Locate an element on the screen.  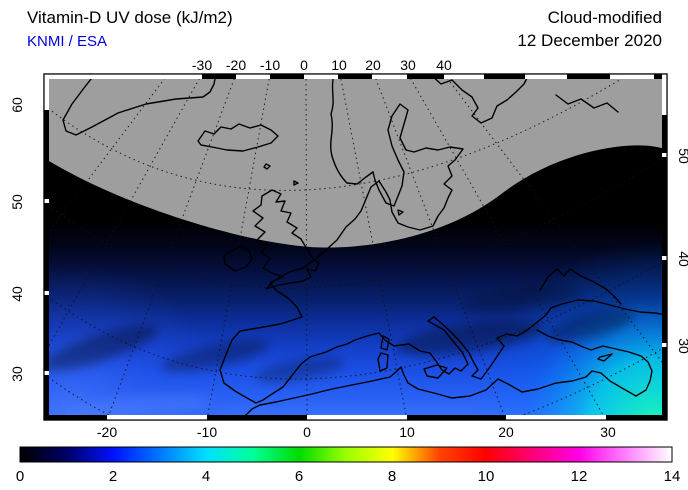
axis-tick-label: -30 is located at coordinates (202, 65).